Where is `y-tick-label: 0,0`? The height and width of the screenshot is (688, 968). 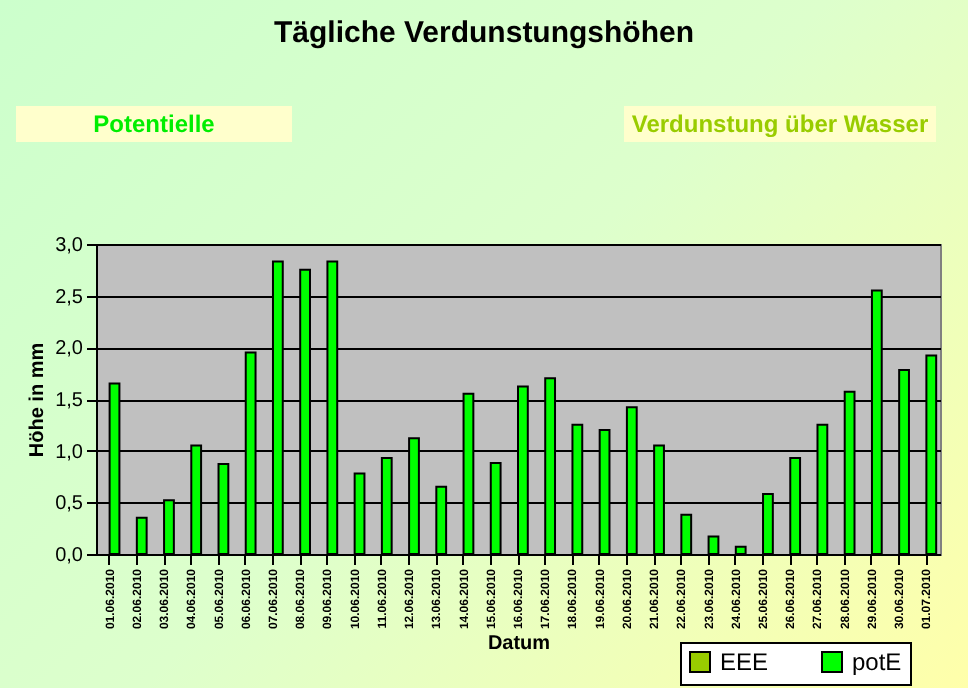 y-tick-label: 0,0 is located at coordinates (69, 556).